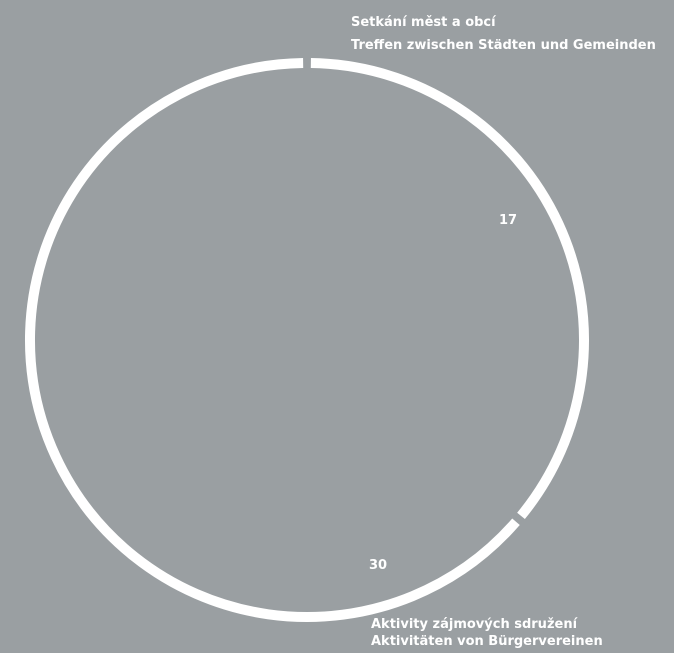  I want to click on slice-value-0: 17, so click(508, 220).